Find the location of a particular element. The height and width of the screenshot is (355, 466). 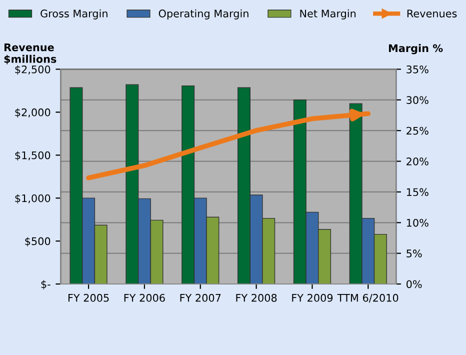

legend-label: Gross Margin is located at coordinates (74, 14).